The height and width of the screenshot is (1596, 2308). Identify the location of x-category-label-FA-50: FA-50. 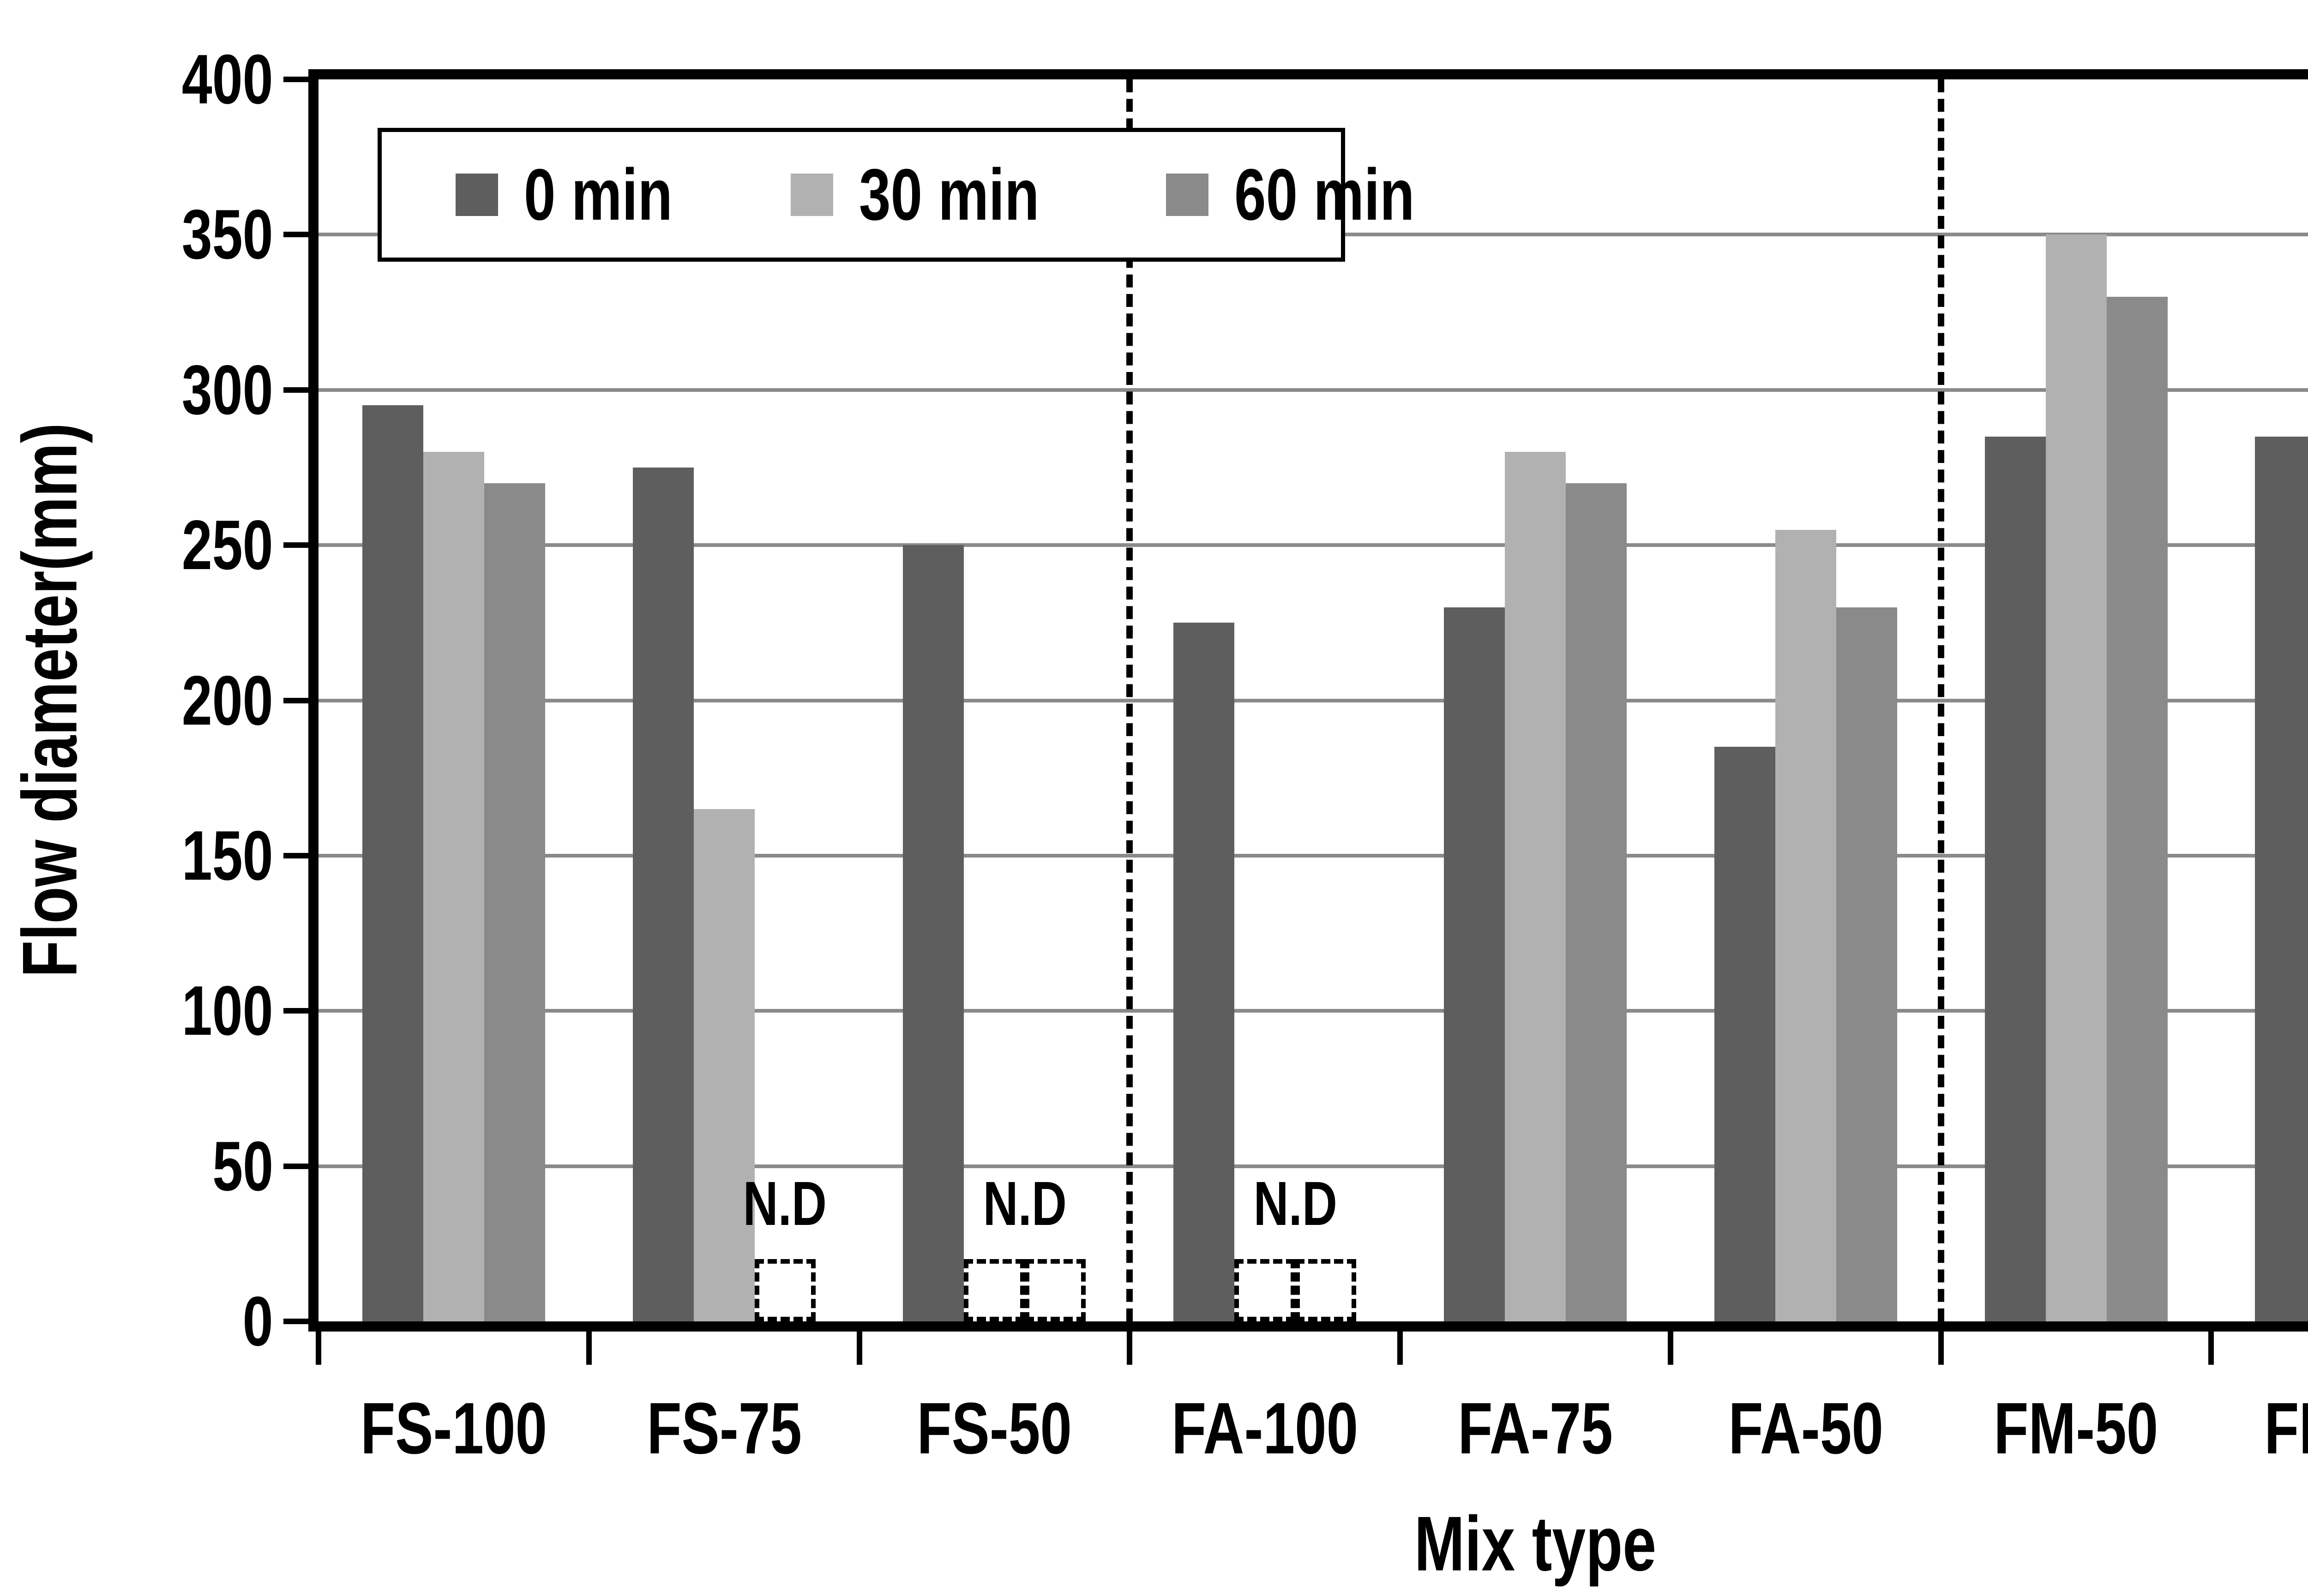
(1806, 1428).